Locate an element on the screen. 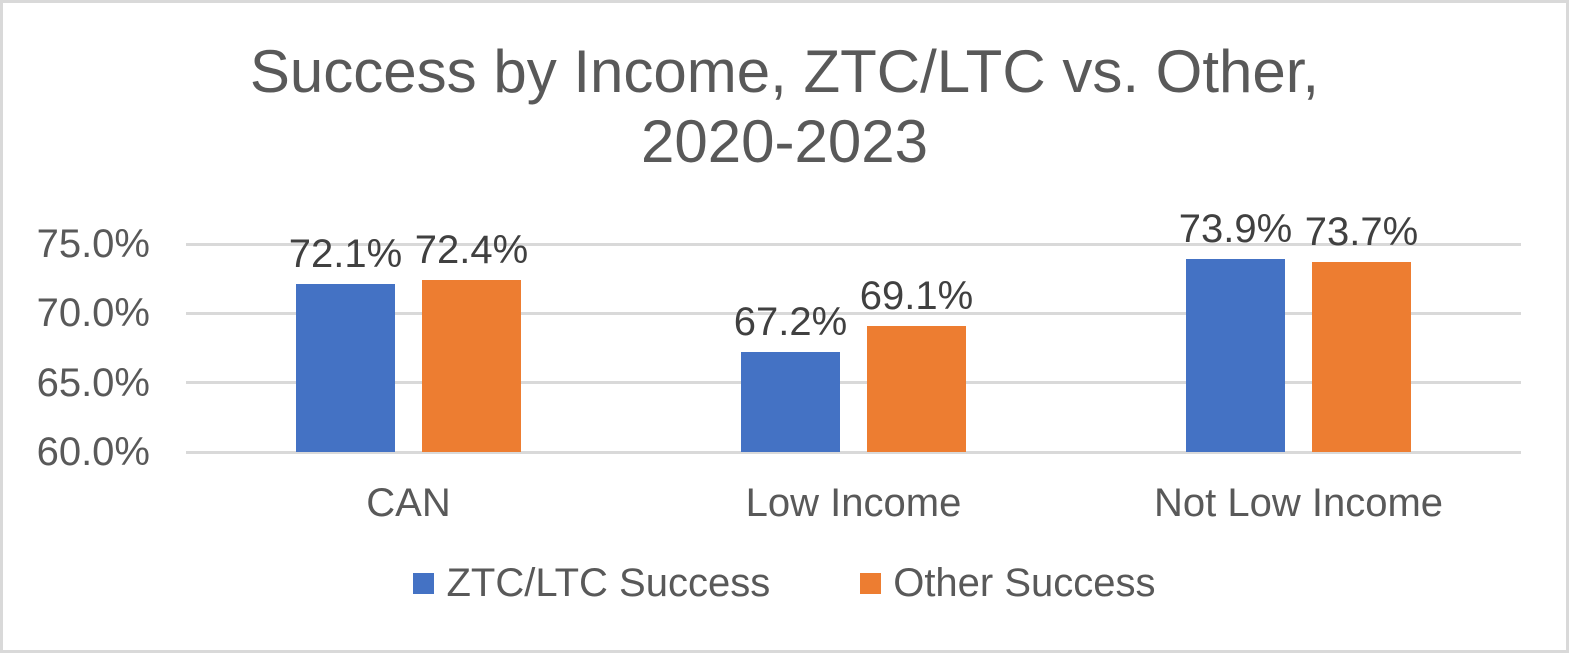  y-axis-tick-label: 75.0% is located at coordinates (93, 244).